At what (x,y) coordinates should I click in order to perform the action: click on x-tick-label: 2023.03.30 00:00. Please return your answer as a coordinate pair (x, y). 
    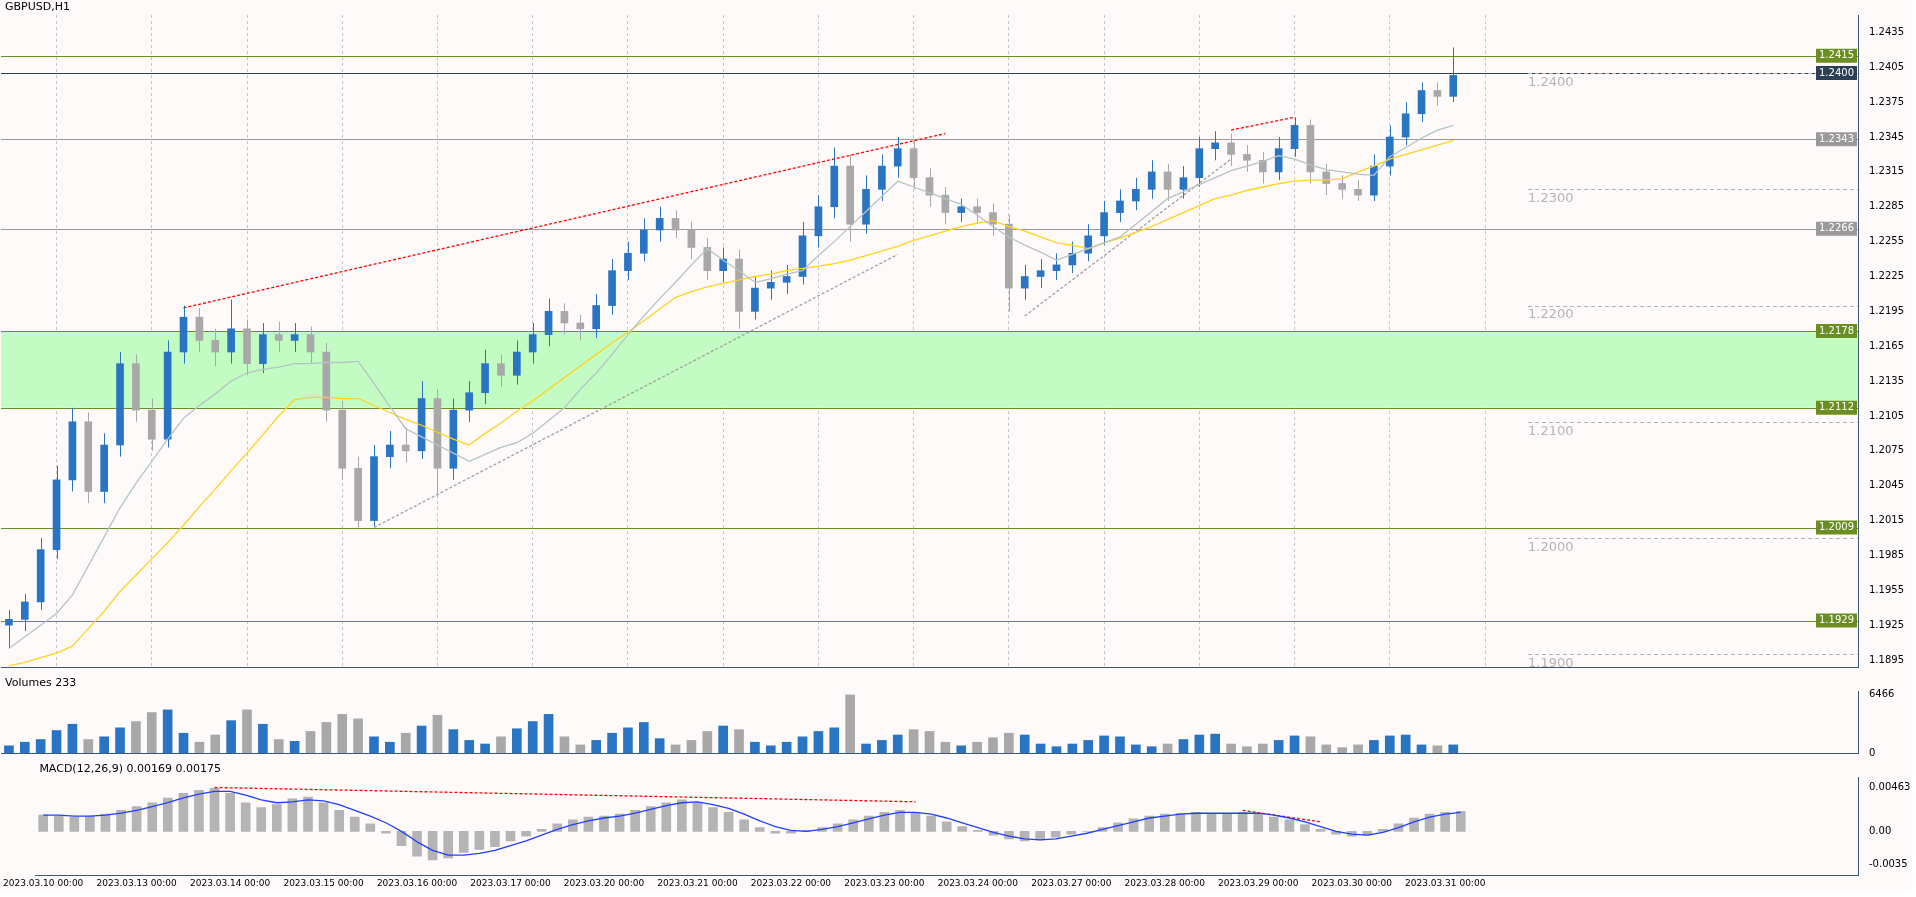
    Looking at the image, I should click on (1352, 882).